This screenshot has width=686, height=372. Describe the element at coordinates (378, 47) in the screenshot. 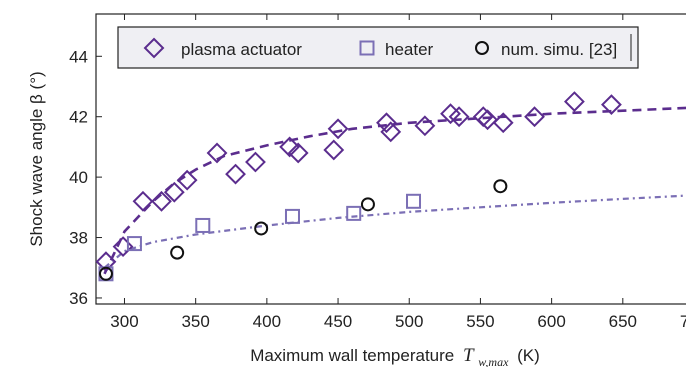

I see `legend: plasma actuator heater num. simu. [23]` at that location.